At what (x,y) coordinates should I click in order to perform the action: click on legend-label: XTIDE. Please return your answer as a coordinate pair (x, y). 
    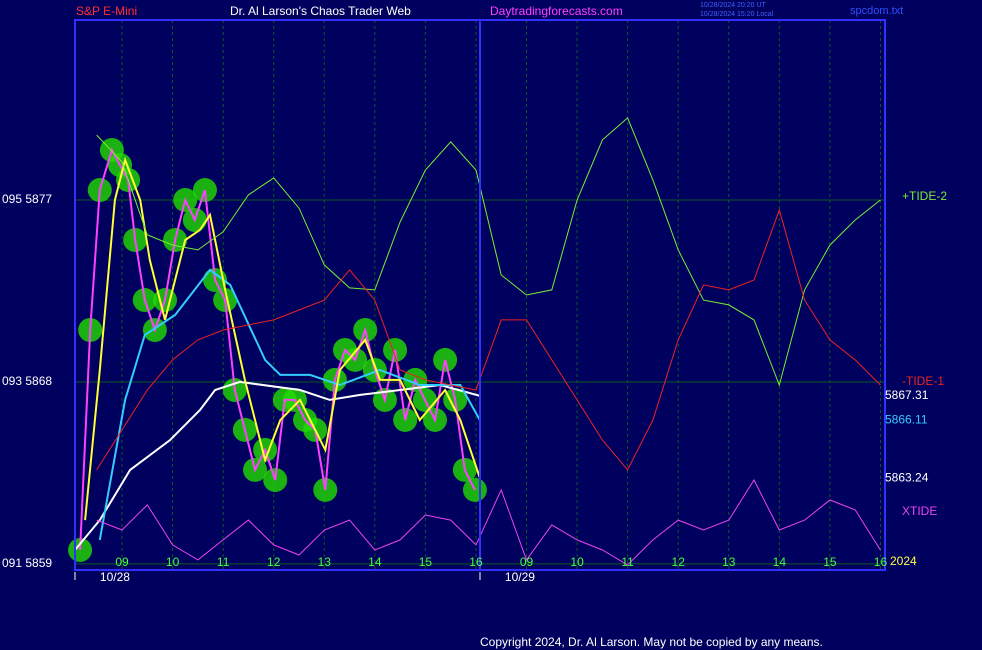
    Looking at the image, I should click on (919, 511).